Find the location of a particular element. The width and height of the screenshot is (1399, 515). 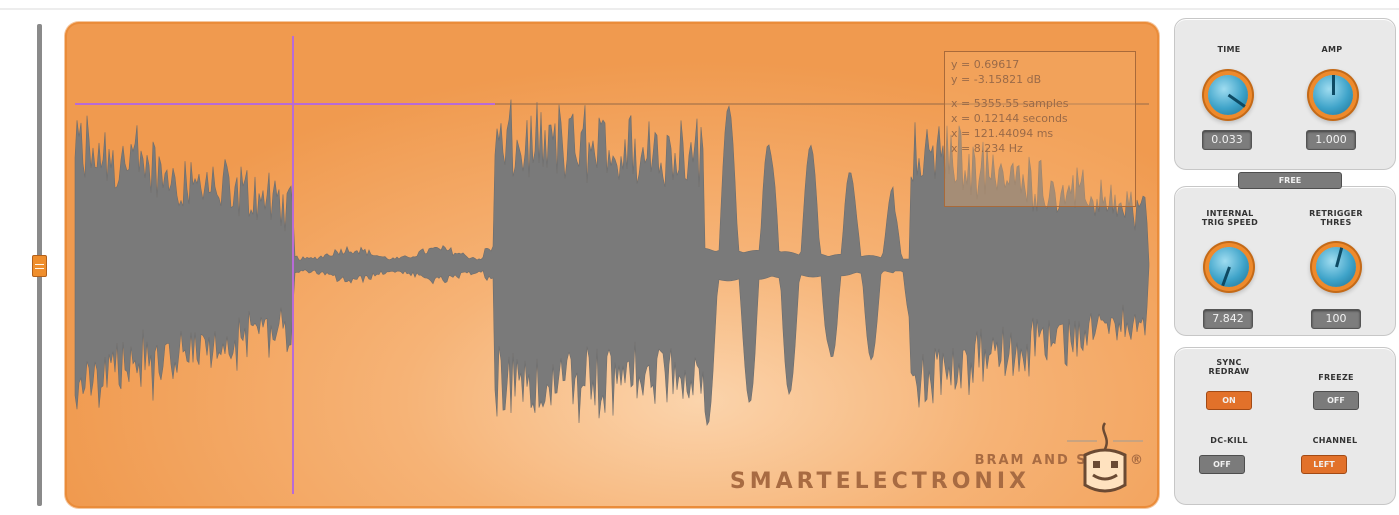

sync-redraw-toggle: ON is located at coordinates (1229, 400).